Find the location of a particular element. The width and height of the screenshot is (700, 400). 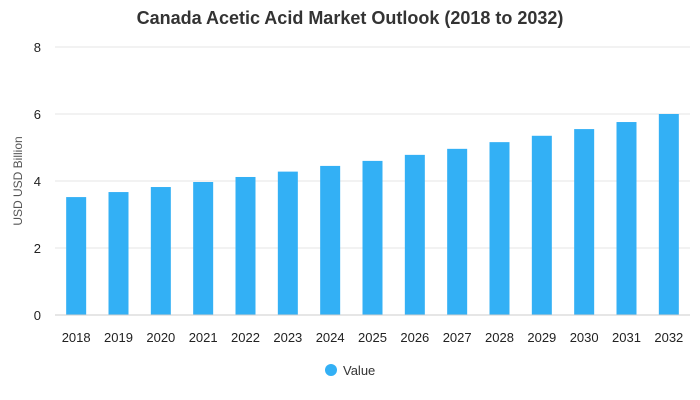

bar-2031 is located at coordinates (626, 218).